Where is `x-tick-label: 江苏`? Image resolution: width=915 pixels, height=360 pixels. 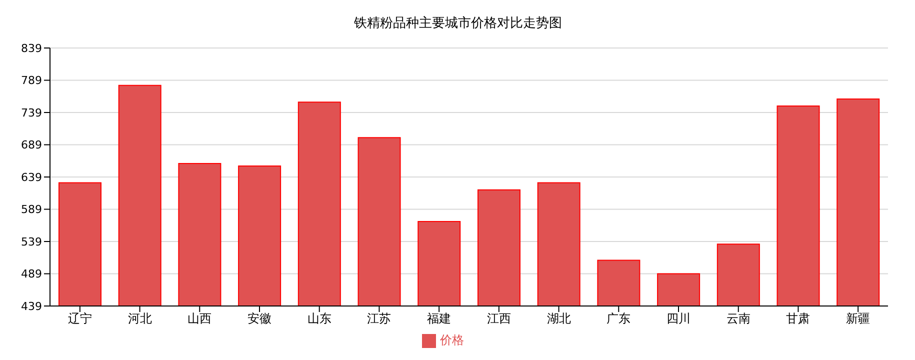 x-tick-label: 江苏 is located at coordinates (379, 319).